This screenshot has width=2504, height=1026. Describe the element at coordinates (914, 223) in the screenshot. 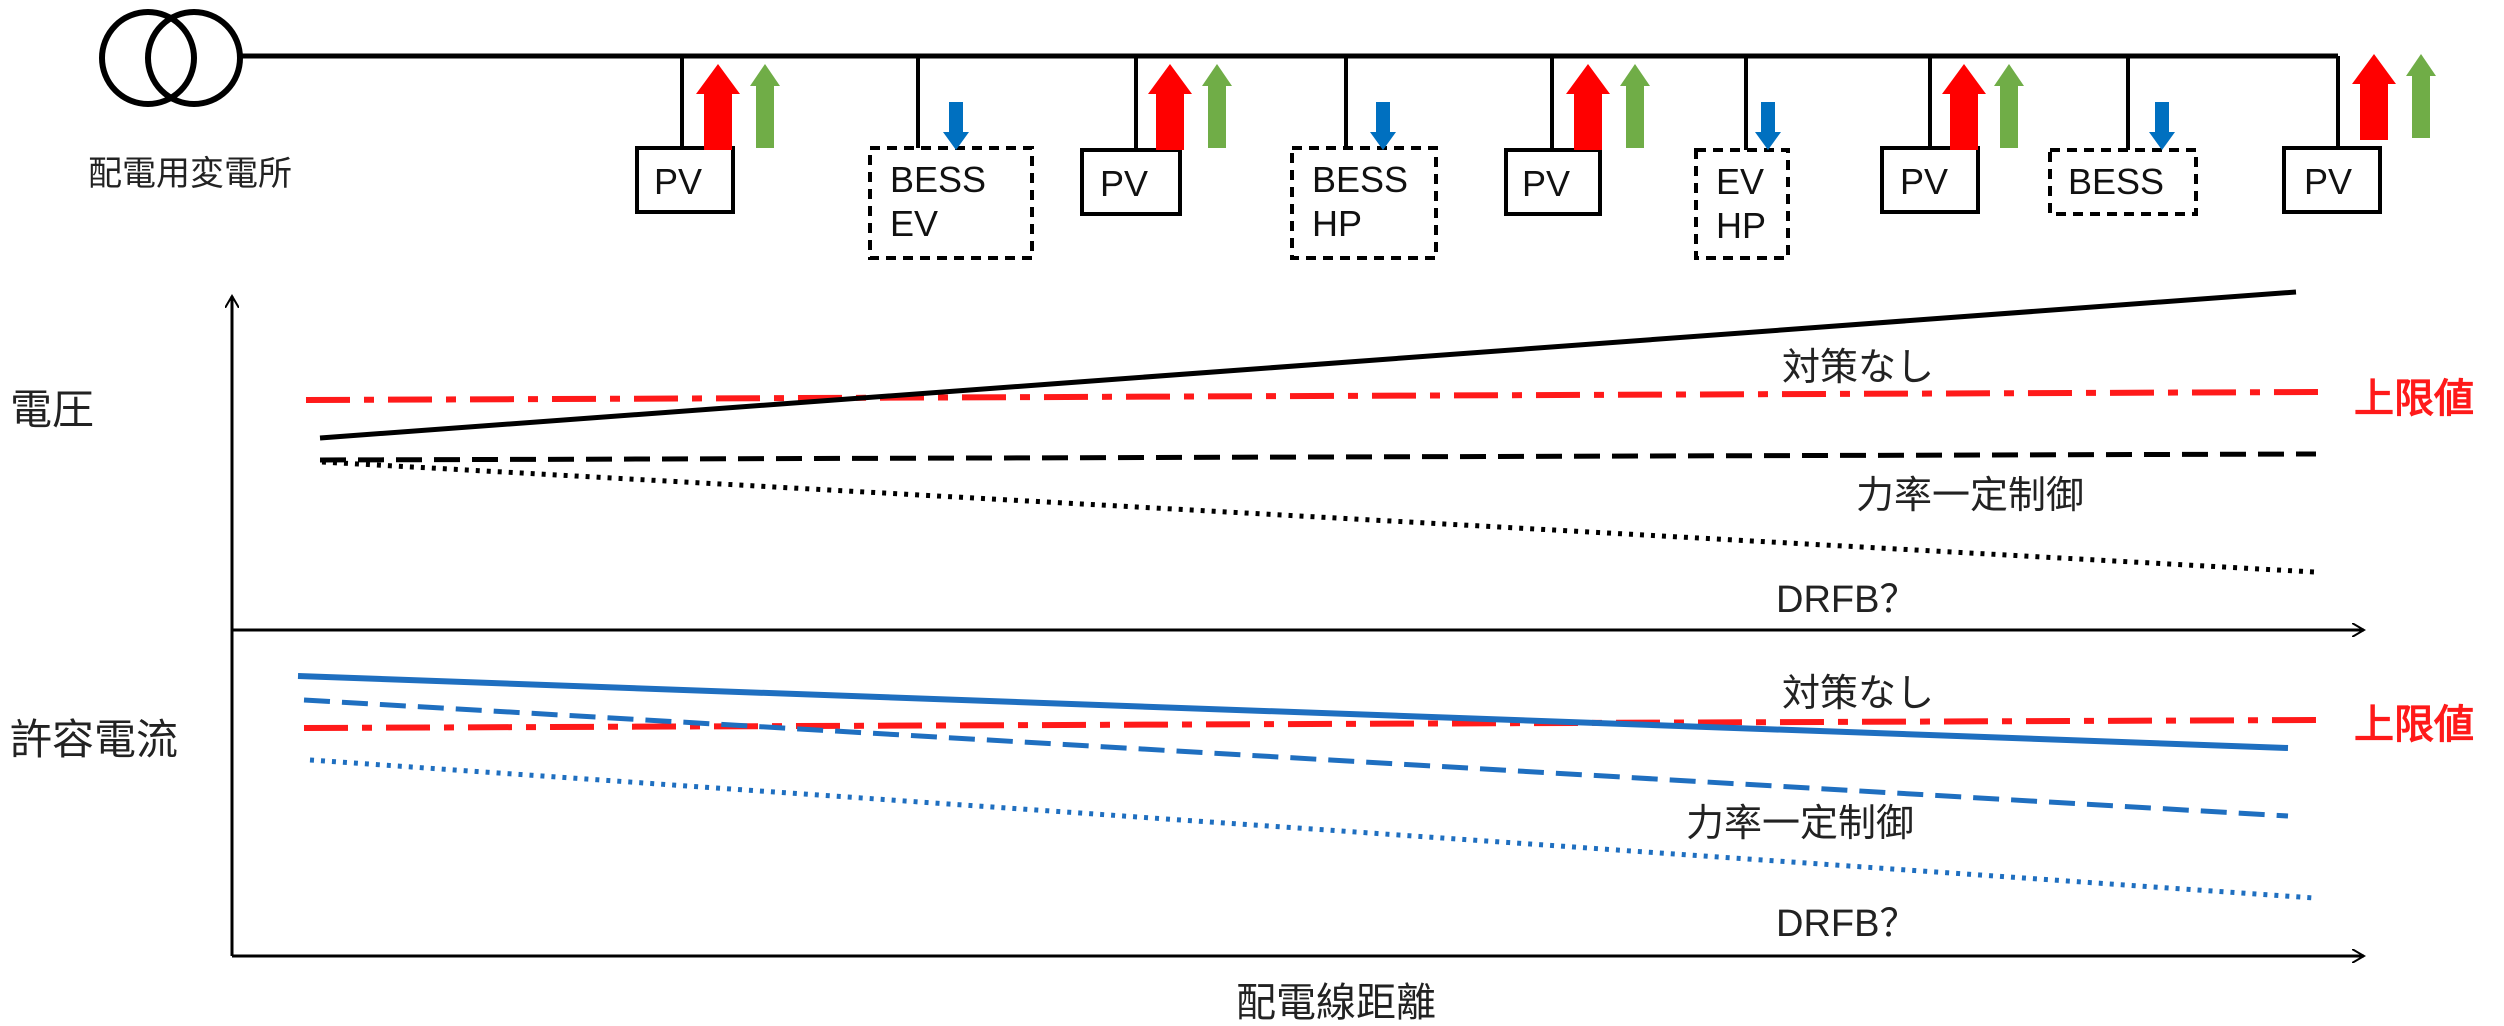

I see `device-label-2: EV` at that location.